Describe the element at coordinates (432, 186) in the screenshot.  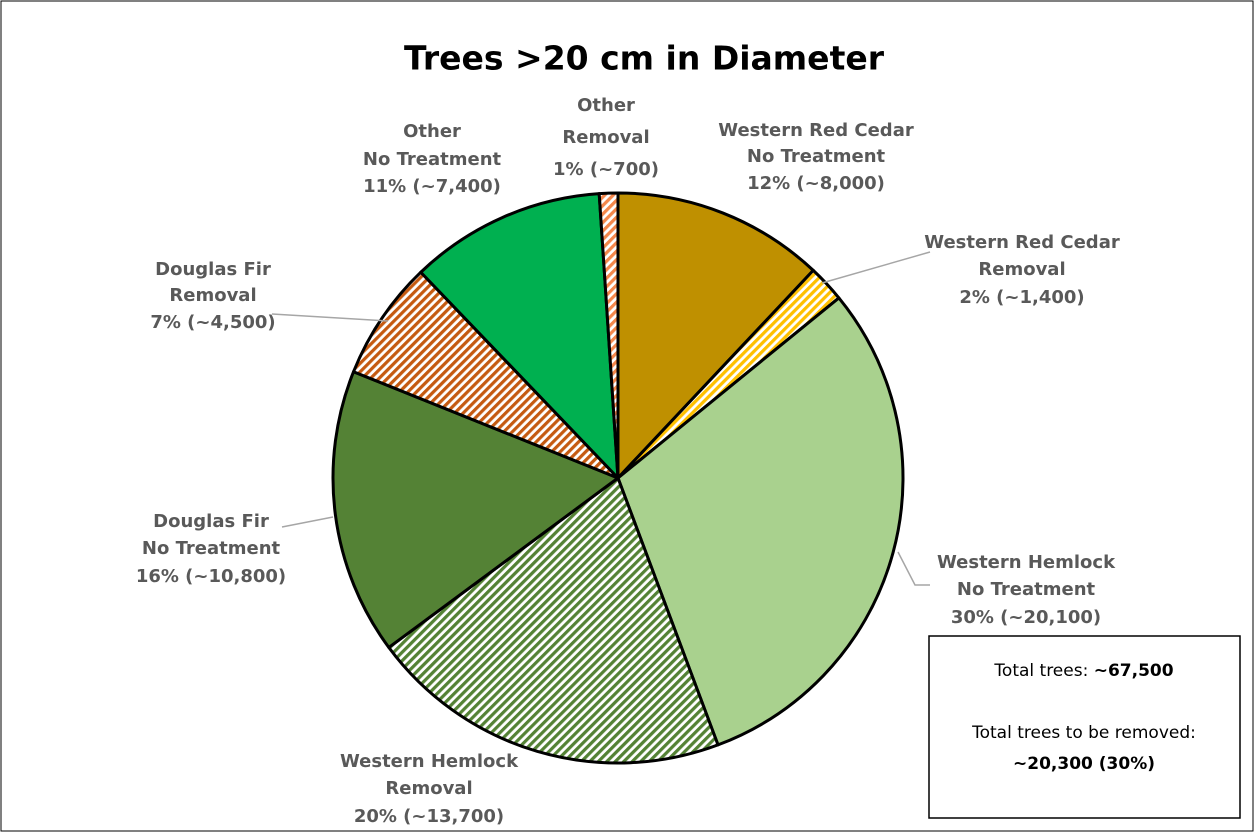
I see `data-label: 11% (~7,400)` at that location.